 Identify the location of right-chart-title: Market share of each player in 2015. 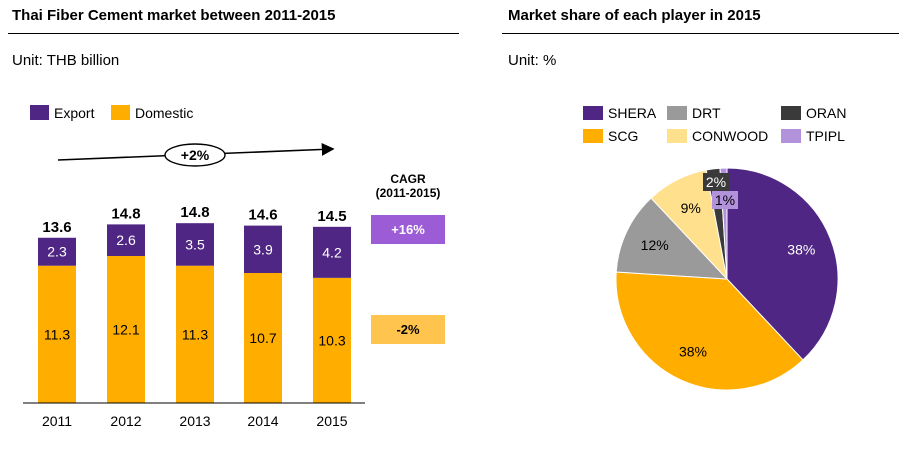
(634, 15).